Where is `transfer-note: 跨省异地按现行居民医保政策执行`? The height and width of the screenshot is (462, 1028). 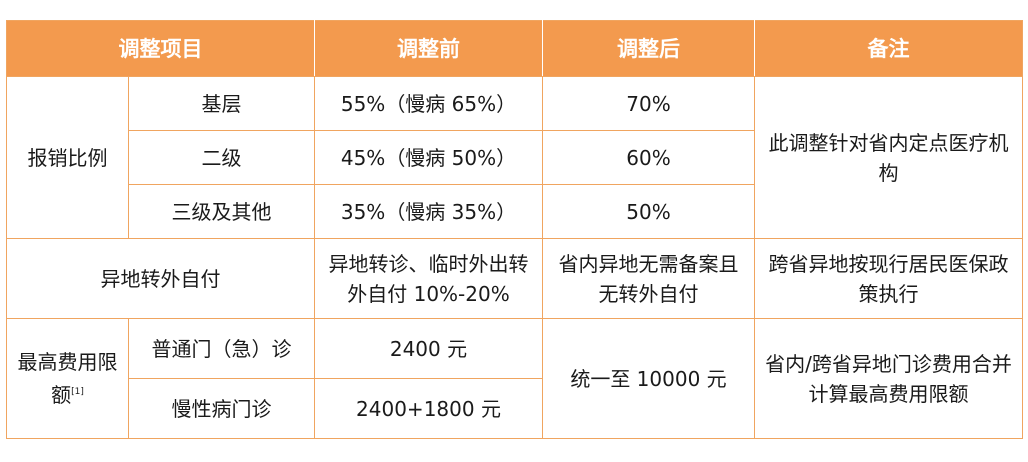 transfer-note: 跨省异地按现行居民医保政策执行 is located at coordinates (888, 278).